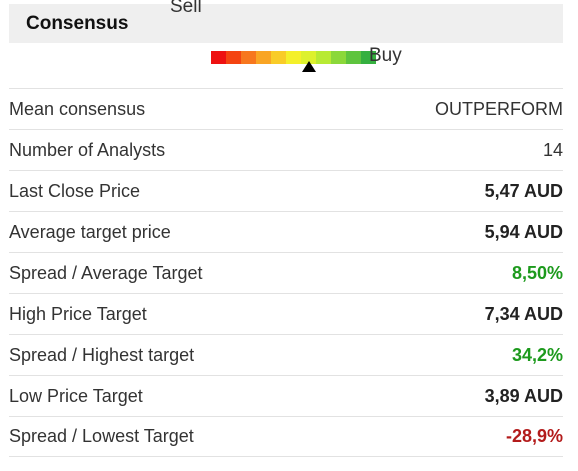  Describe the element at coordinates (286, 23) in the screenshot. I see `consensus-header: Consensus` at that location.